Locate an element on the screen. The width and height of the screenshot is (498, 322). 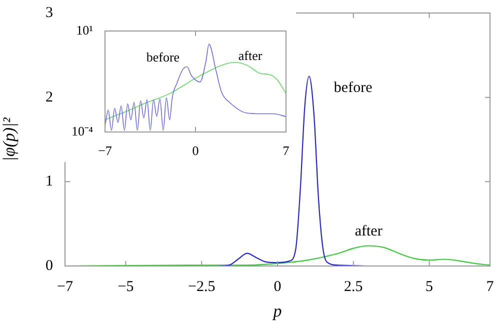
y-tick-label: 10⁻⁴ is located at coordinates (82, 130).